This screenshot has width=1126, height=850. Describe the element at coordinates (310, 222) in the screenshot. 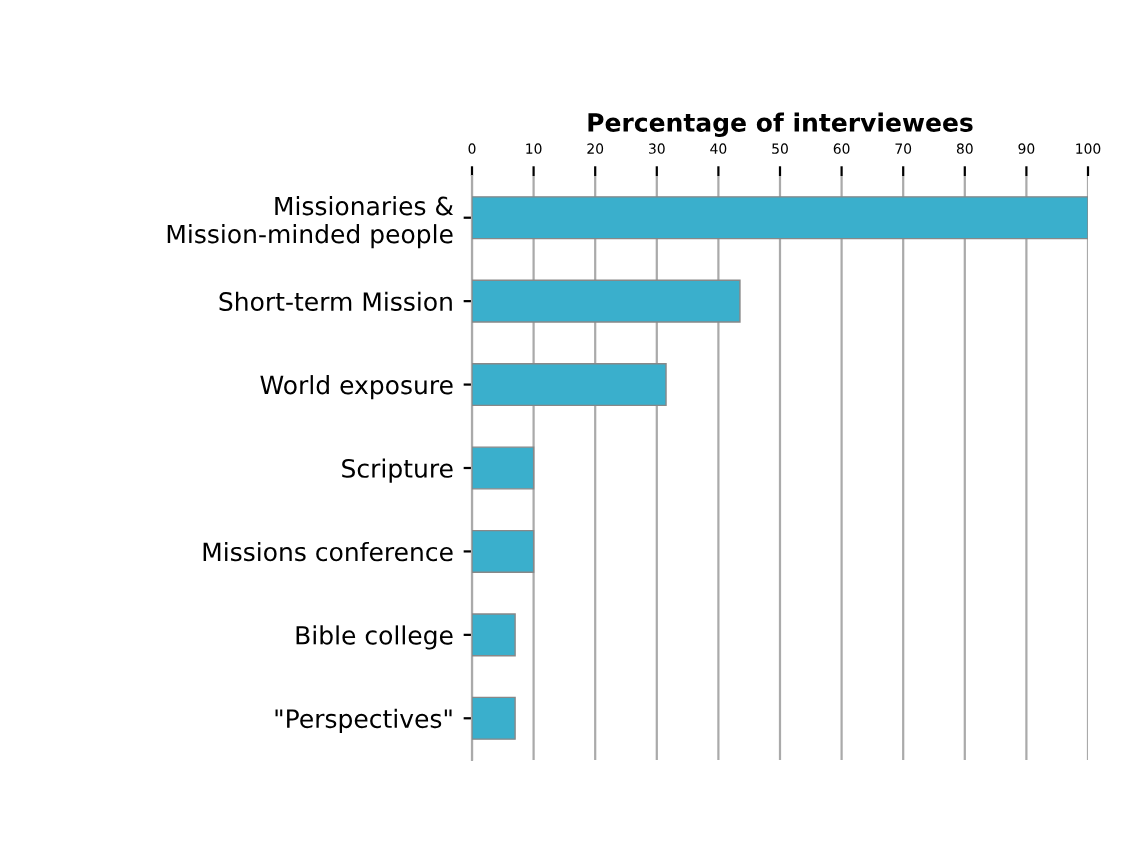

I see `y-tick-label: Missionaries & Mission-minded people` at that location.